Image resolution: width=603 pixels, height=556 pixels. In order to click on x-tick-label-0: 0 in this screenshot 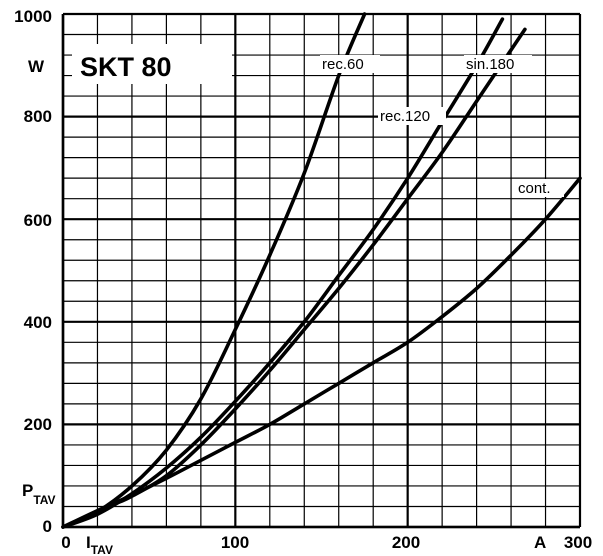, I will do `click(65, 542)`.